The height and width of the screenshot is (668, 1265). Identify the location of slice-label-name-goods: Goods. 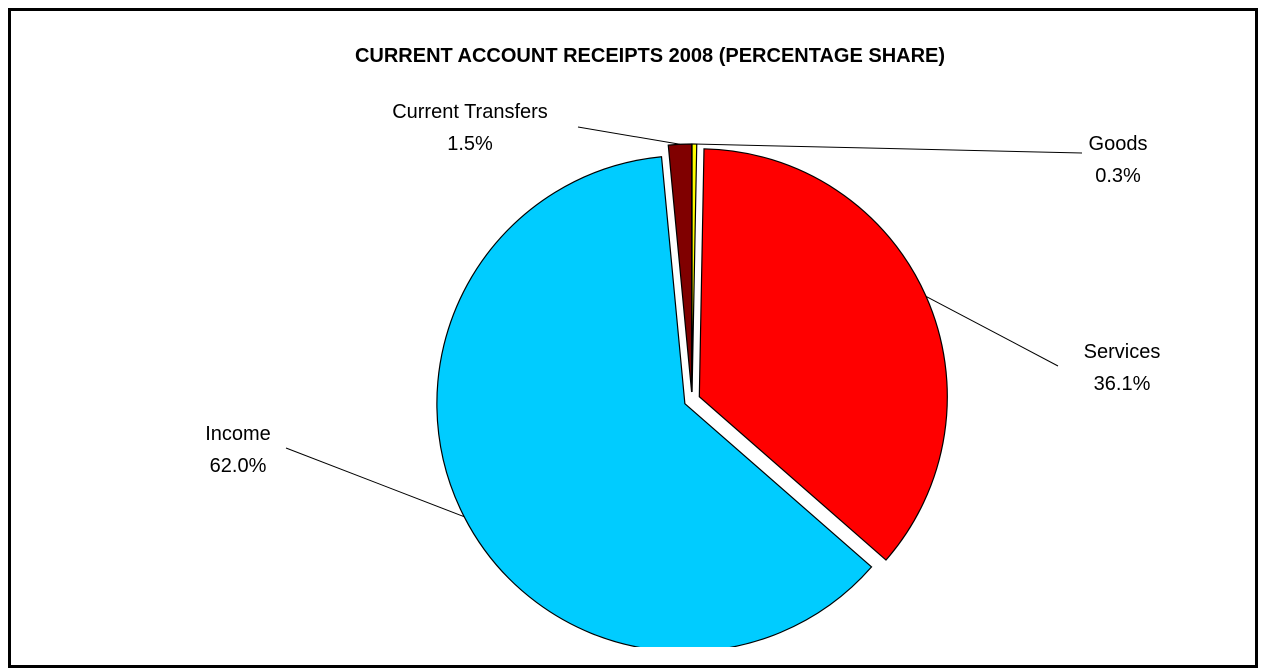
(1118, 144).